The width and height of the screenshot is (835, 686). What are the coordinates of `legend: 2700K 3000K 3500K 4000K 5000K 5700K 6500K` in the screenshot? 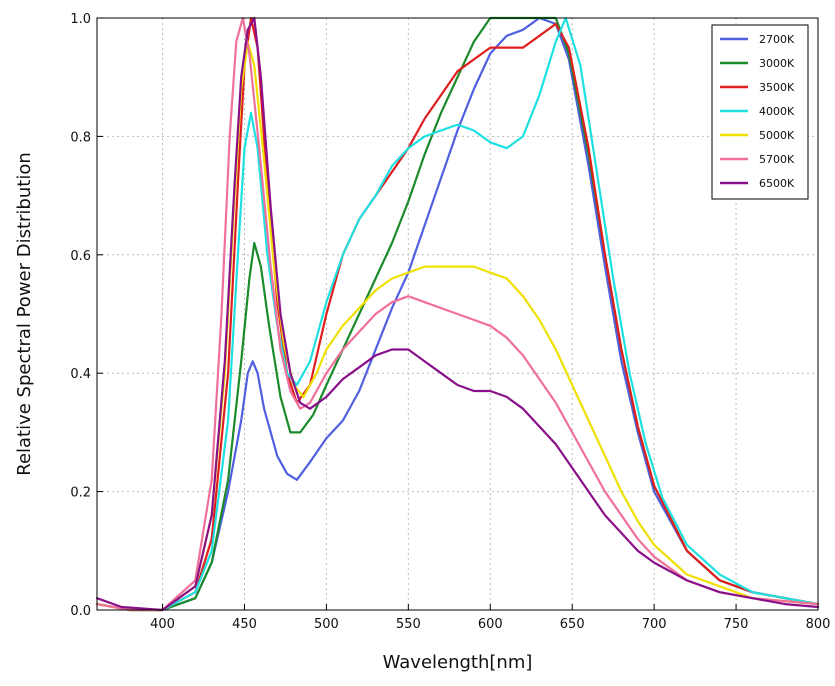 It's located at (760, 112).